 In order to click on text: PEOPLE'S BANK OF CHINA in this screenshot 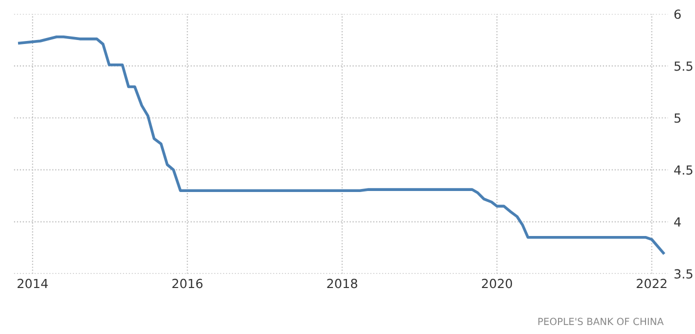, I will do `click(601, 322)`.